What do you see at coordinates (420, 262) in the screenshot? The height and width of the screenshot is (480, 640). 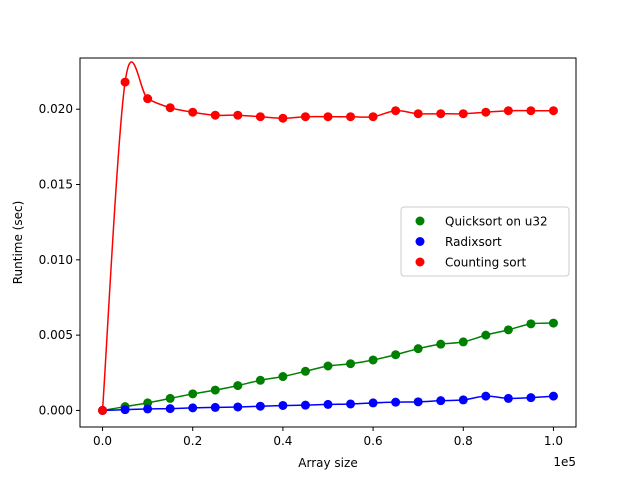 I see `counting-sort-legend-marker` at bounding box center [420, 262].